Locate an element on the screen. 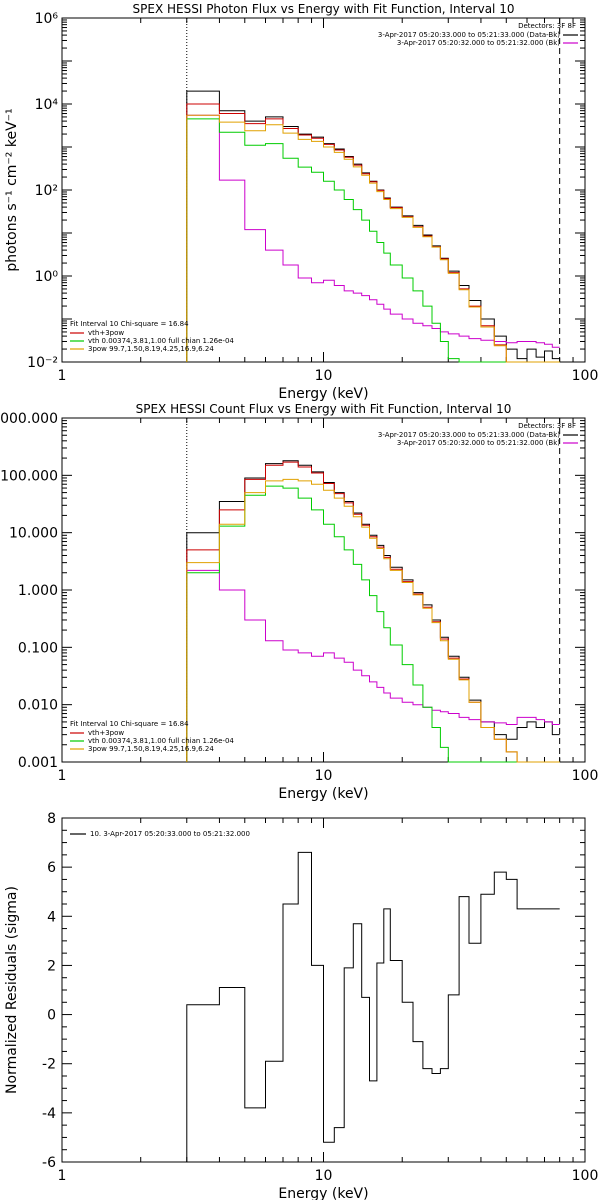 The height and width of the screenshot is (1200, 600). y-axis-label: photons s⁻¹ cm⁻² keV⁻¹ is located at coordinates (12, 189).